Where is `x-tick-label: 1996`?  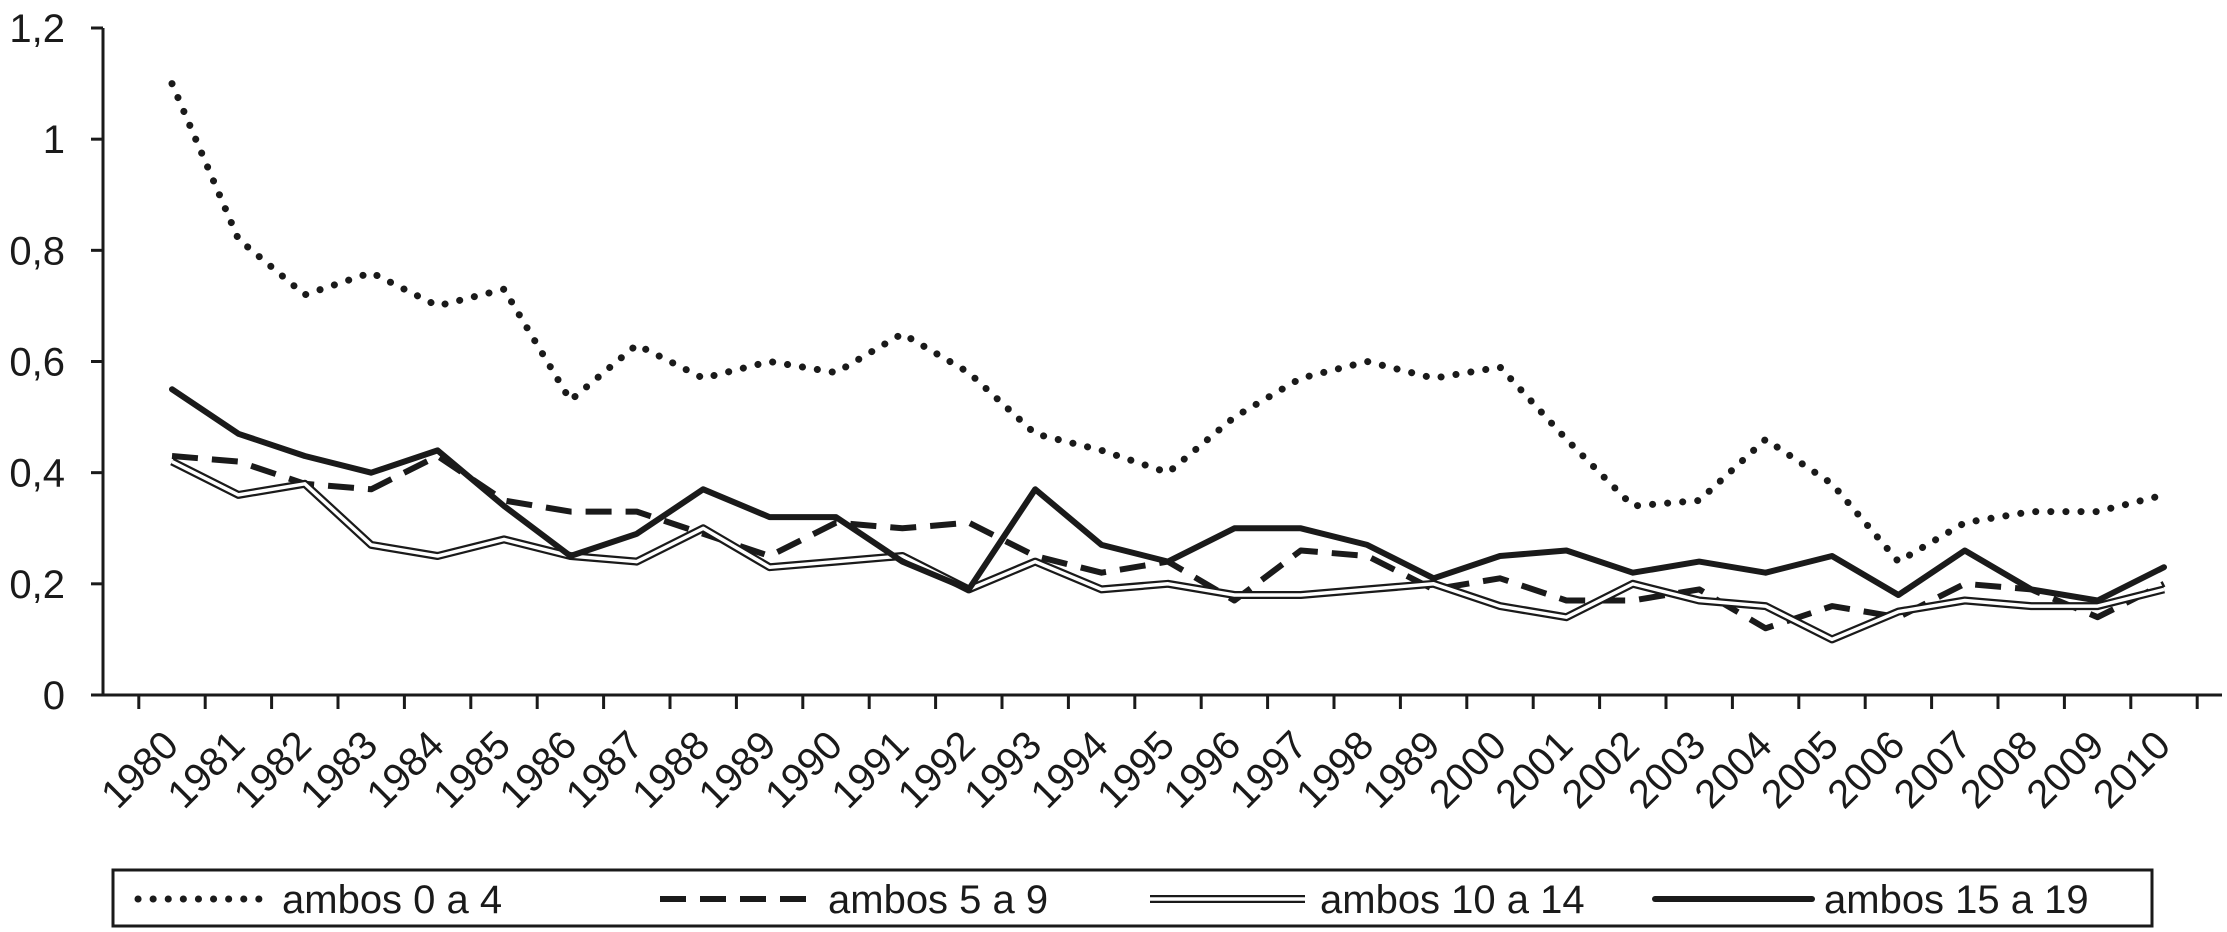 x-tick-label: 1996 is located at coordinates (1202, 770).